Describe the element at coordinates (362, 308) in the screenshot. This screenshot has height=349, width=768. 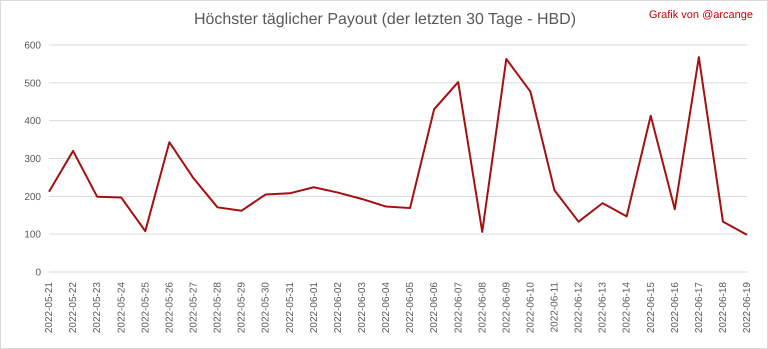
I see `x-tick-label: 2022-06-03` at that location.